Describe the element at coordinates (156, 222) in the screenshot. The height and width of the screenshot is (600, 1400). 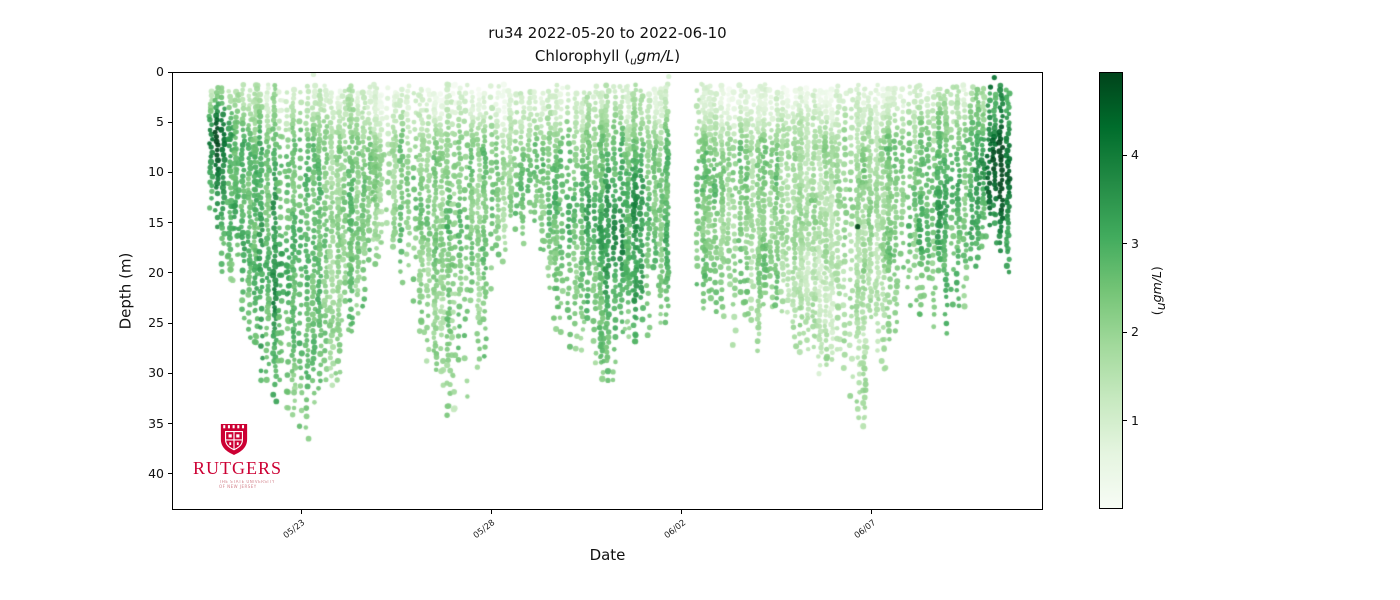
I see `y-tick-label: 15` at that location.